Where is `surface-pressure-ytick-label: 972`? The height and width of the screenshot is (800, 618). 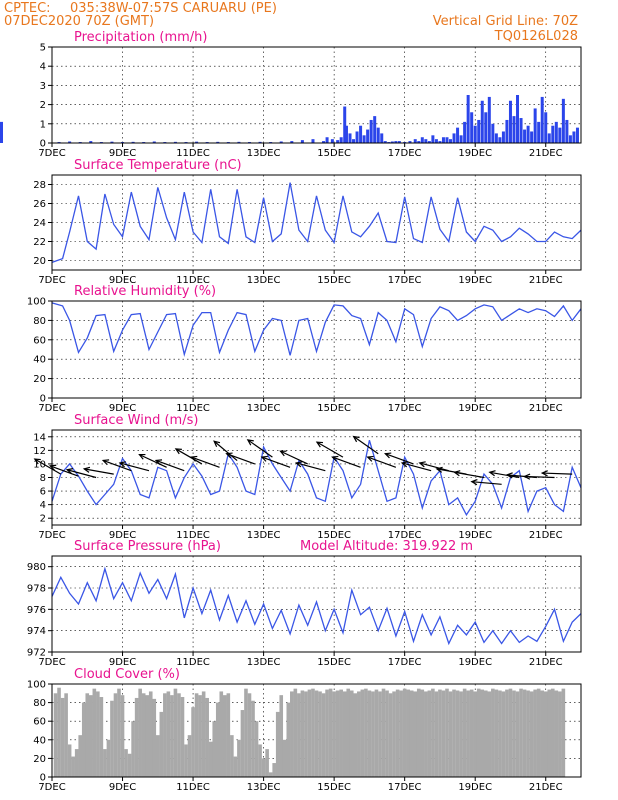
surface-pressure-ytick-label: 972 is located at coordinates (36, 653).